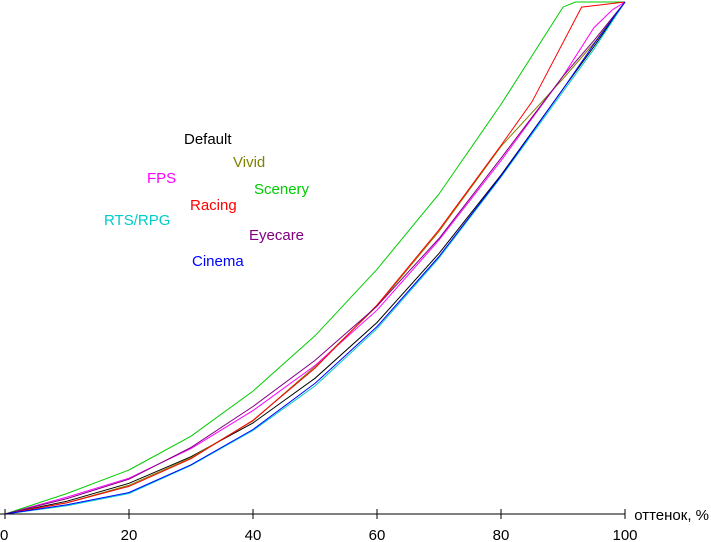  I want to click on legend-label-rts-rpg: RTS/RPG, so click(137, 220).